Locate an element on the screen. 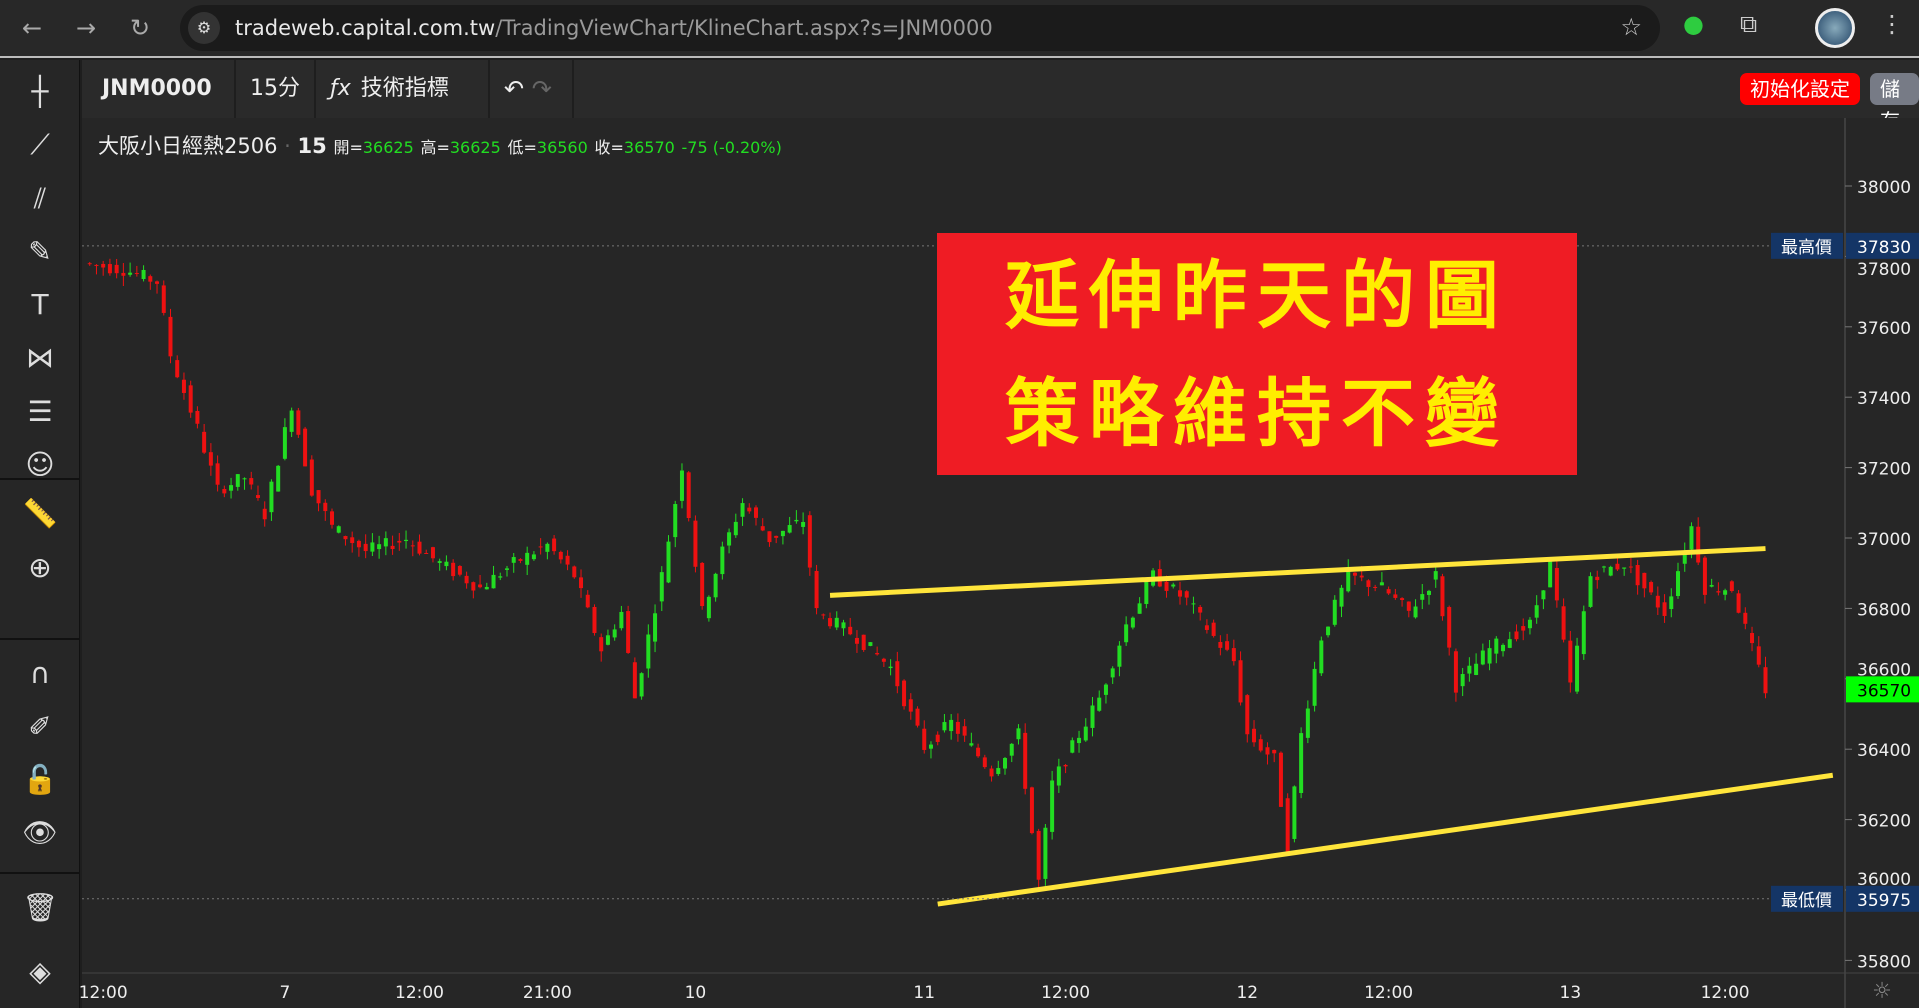 The width and height of the screenshot is (1919, 1008). eye-icon: 👁 is located at coordinates (40, 832).